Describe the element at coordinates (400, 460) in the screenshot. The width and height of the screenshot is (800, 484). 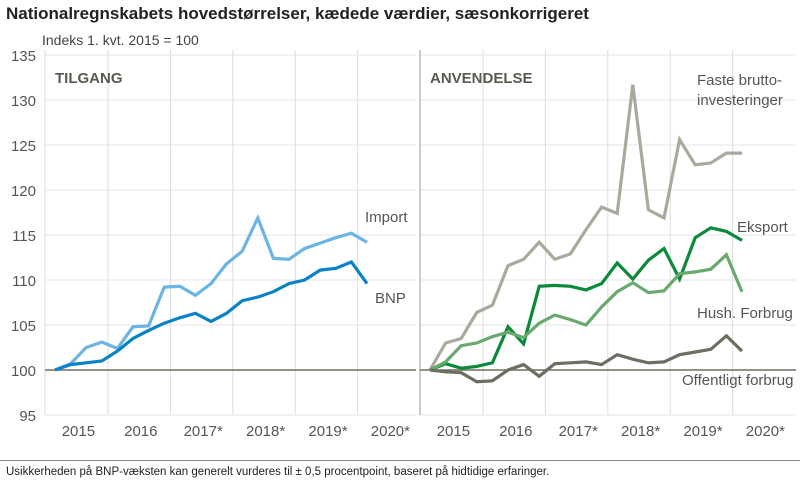
I see `footer-divider` at that location.